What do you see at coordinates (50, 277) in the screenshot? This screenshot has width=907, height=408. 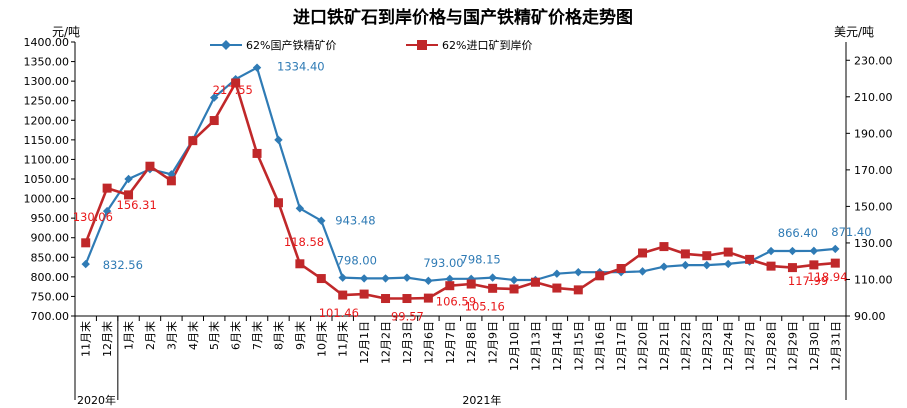 I see `y-left-tick-label: 800.00` at bounding box center [50, 277].